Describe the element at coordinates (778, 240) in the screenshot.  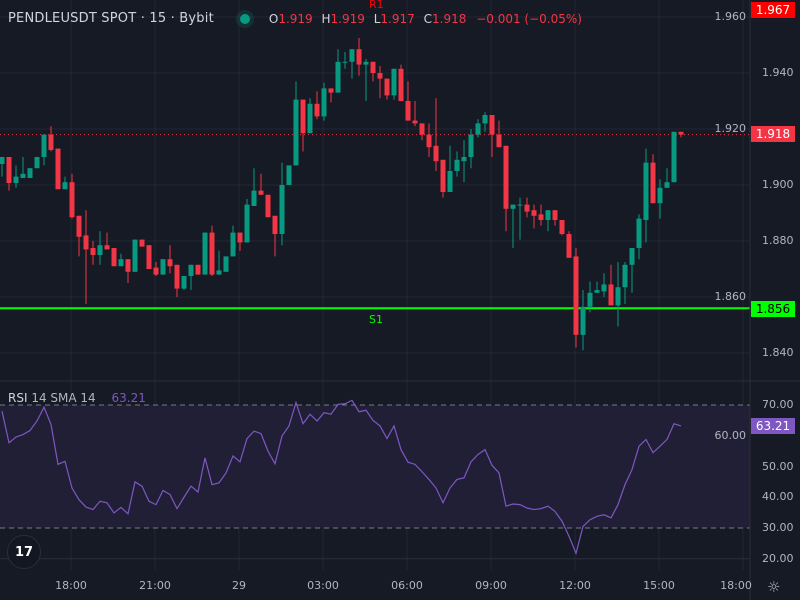
I see `price-tick-label: 1.880` at that location.